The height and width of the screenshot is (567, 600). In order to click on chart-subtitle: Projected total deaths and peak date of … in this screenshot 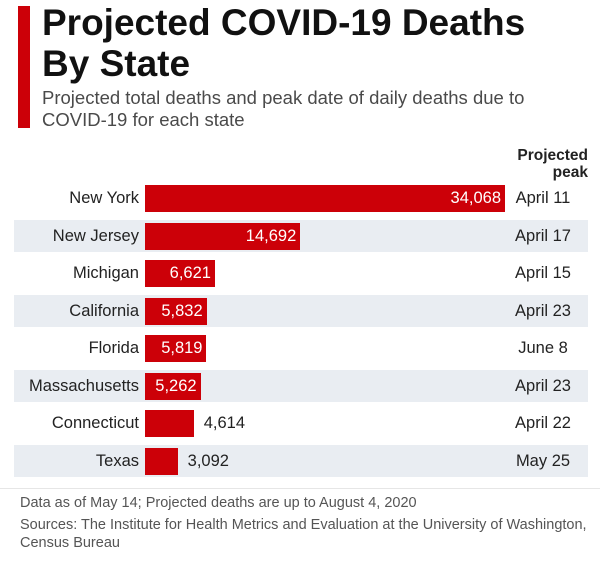, I will do `click(283, 108)`.